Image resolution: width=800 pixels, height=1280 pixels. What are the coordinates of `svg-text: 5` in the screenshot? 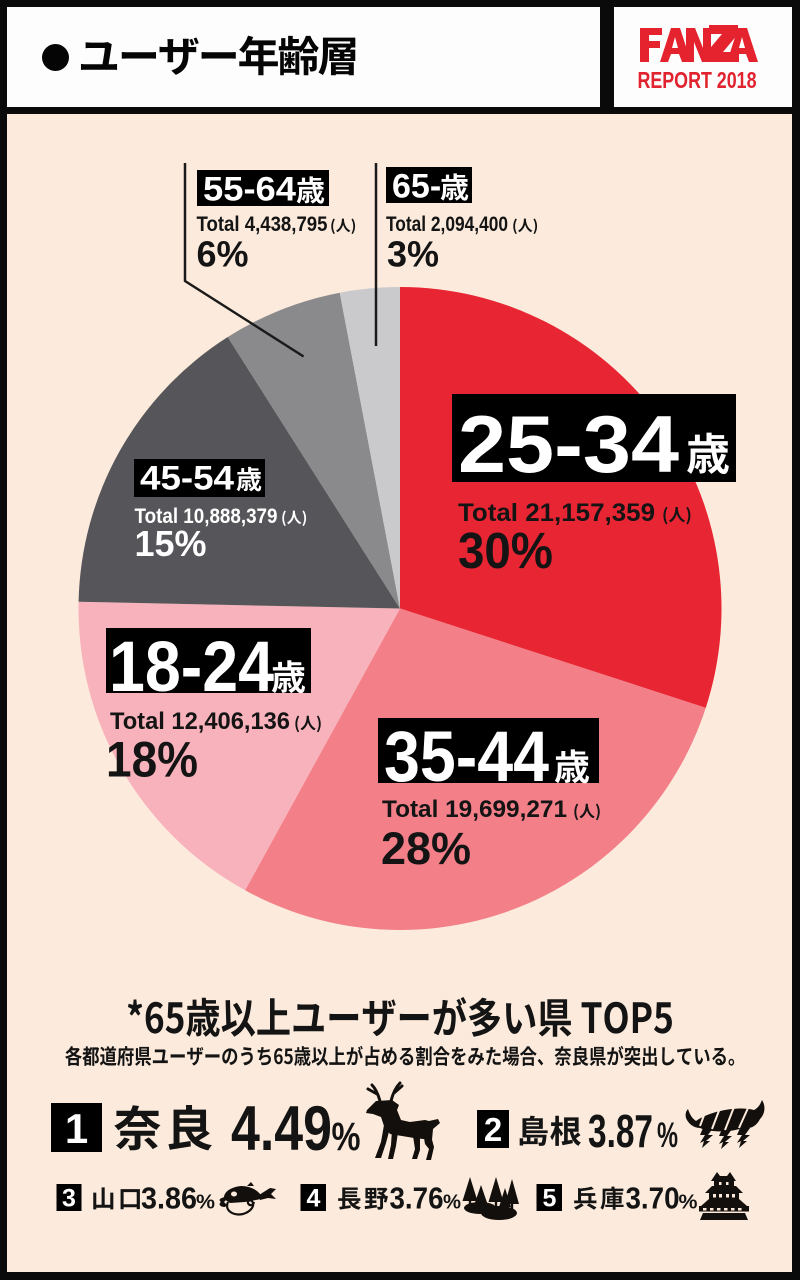 It's located at (550, 1199).